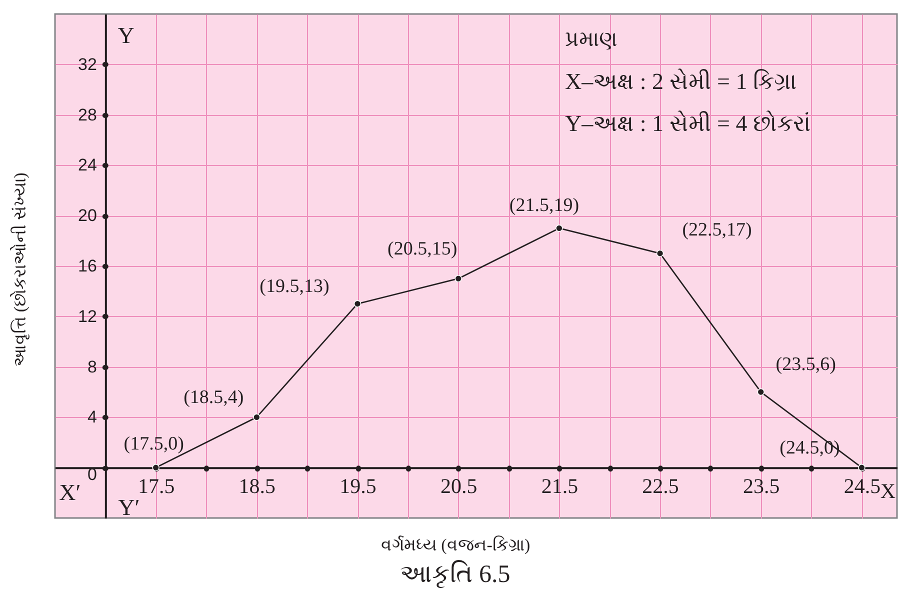 This screenshot has width=900, height=595. I want to click on y-tick-label: 20, so click(87, 216).